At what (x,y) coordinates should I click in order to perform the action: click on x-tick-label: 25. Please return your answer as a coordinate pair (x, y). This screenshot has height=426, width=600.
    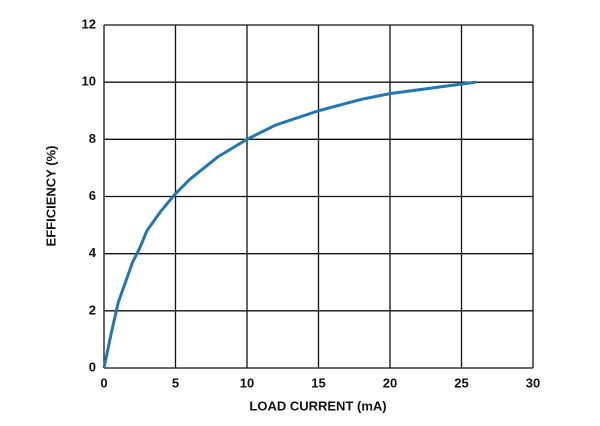
    Looking at the image, I should click on (461, 382).